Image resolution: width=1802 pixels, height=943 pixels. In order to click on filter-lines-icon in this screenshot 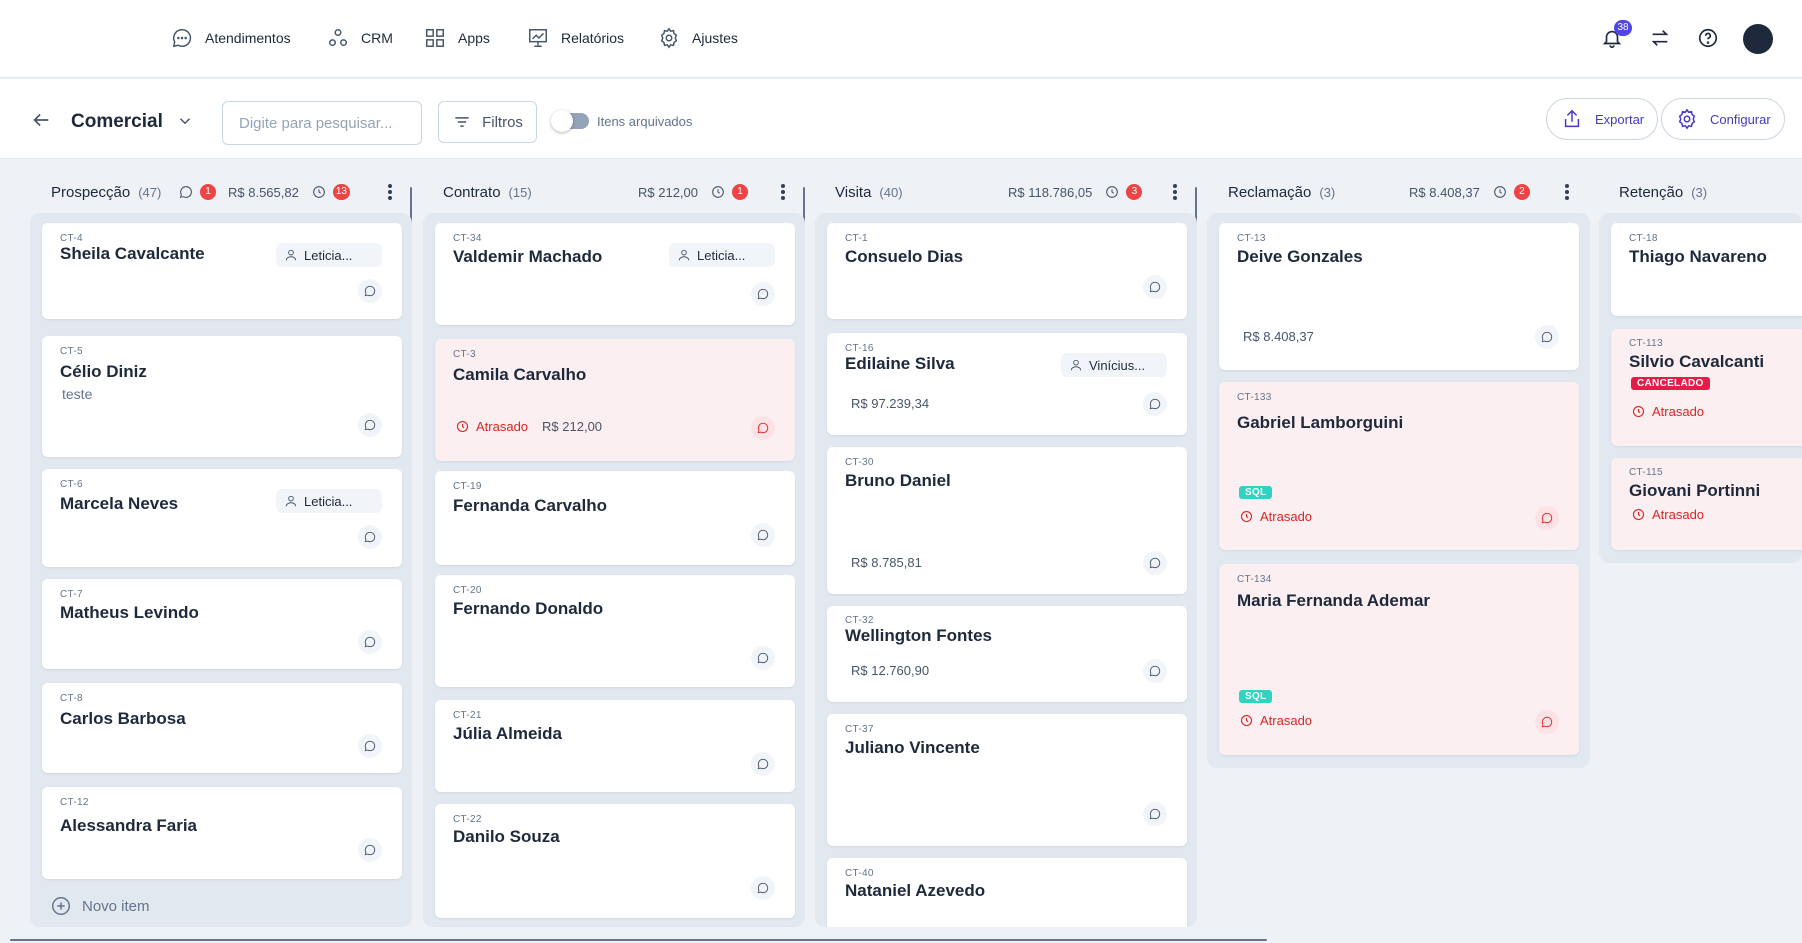, I will do `click(462, 122)`.